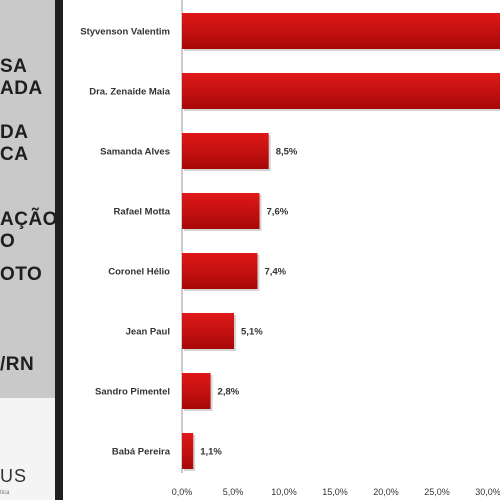 The width and height of the screenshot is (500, 500). What do you see at coordinates (142, 212) in the screenshot?
I see `category-label: Rafael Motta` at bounding box center [142, 212].